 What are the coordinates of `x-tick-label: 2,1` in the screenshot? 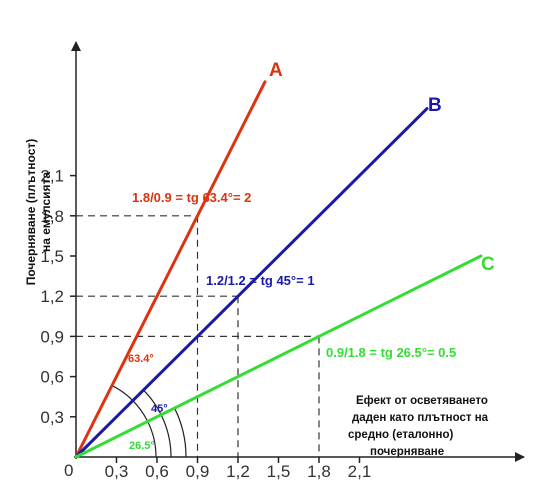 It's located at (360, 471).